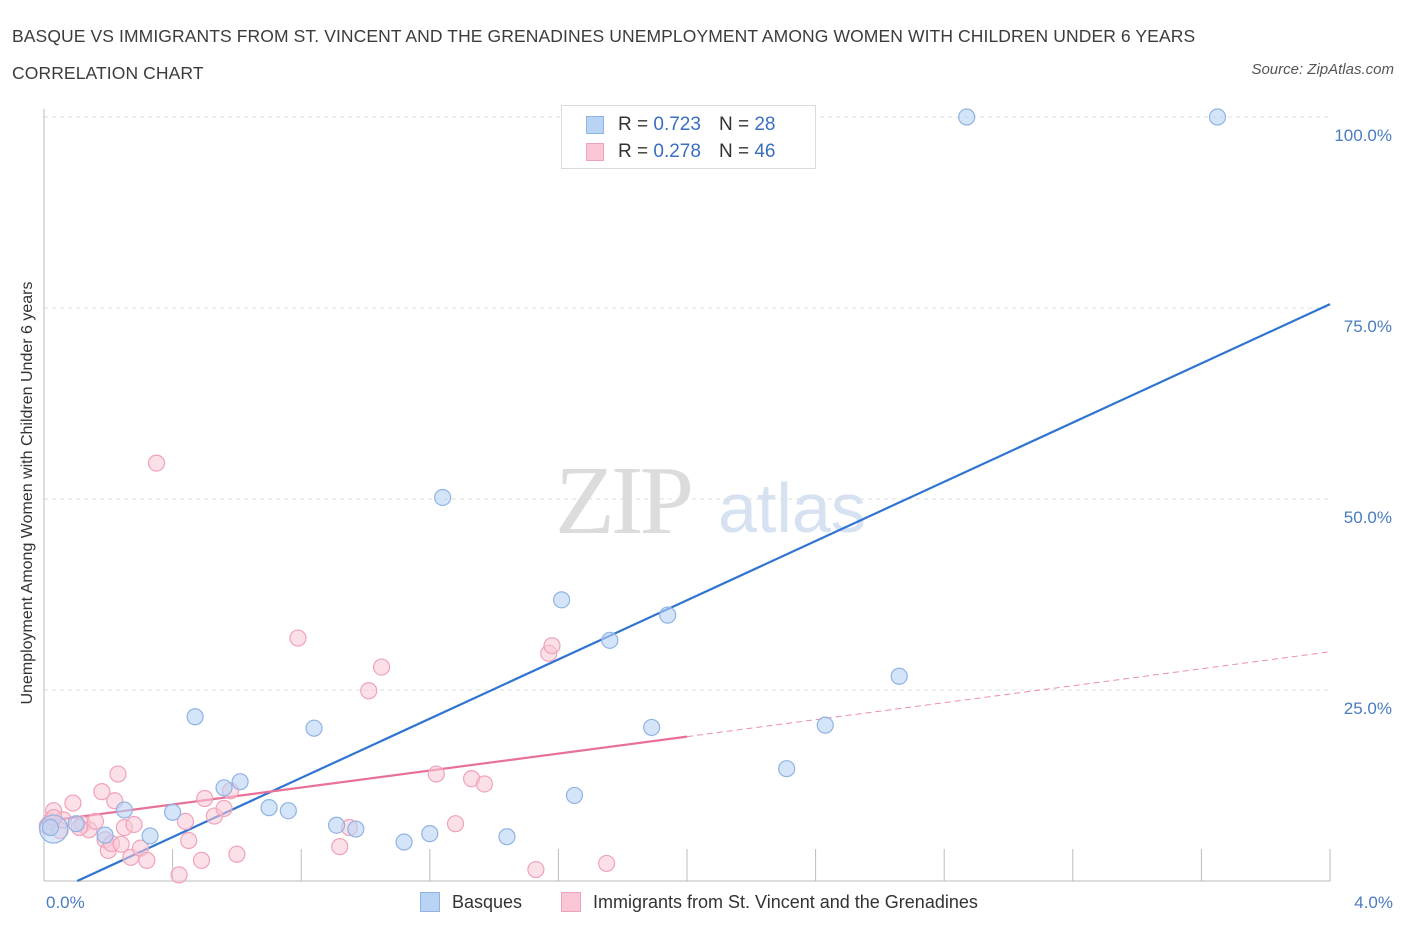 This screenshot has width=1406, height=930. I want to click on basques-swatch, so click(595, 125).